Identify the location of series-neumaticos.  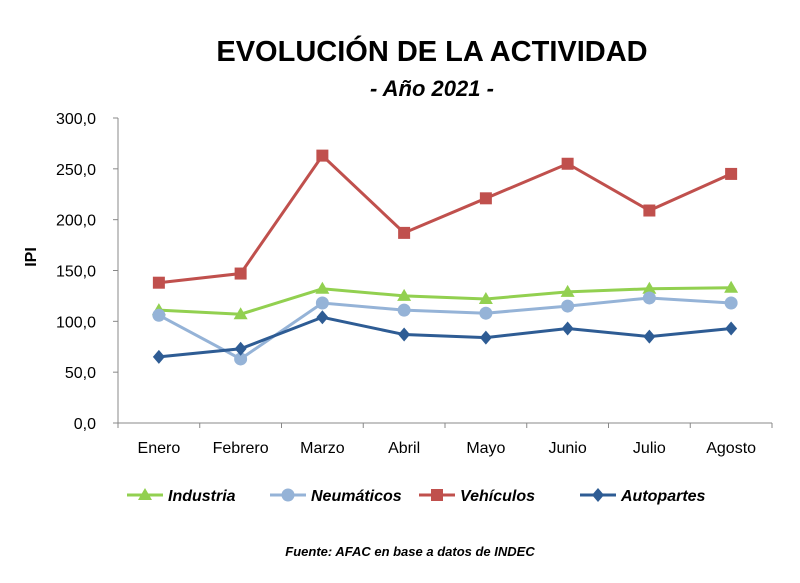
(445, 328).